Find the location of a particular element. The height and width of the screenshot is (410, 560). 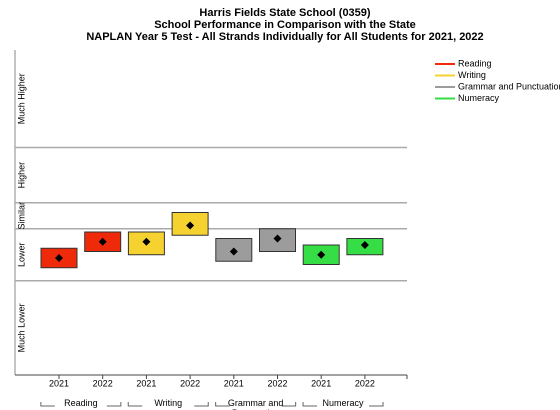

y-band-label: Much Higher is located at coordinates (21, 98).